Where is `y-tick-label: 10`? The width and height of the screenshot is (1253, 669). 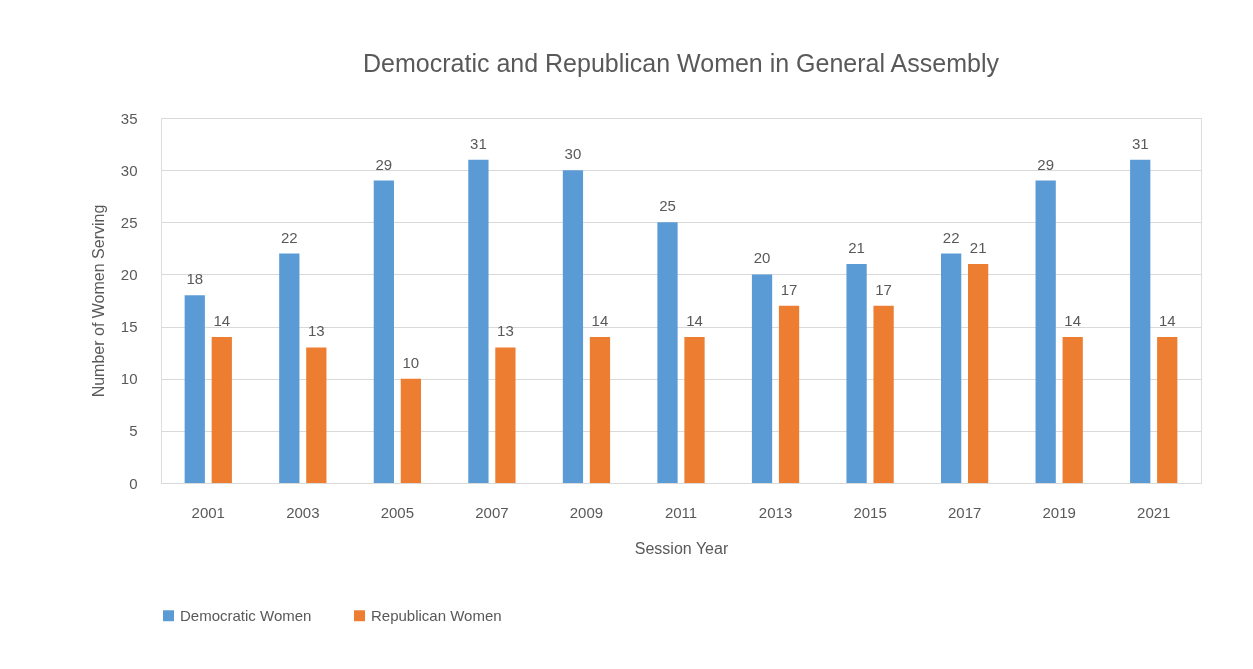 y-tick-label: 10 is located at coordinates (129, 379).